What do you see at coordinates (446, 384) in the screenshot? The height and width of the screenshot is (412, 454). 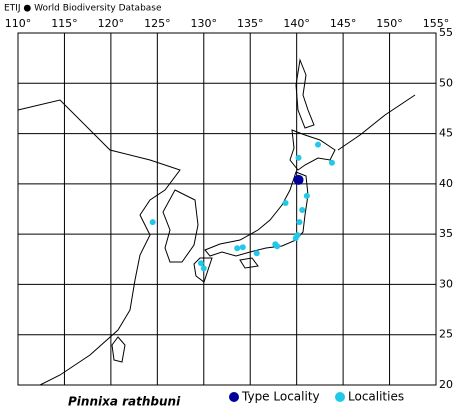 I see `lat-label: 20°` at bounding box center [446, 384].